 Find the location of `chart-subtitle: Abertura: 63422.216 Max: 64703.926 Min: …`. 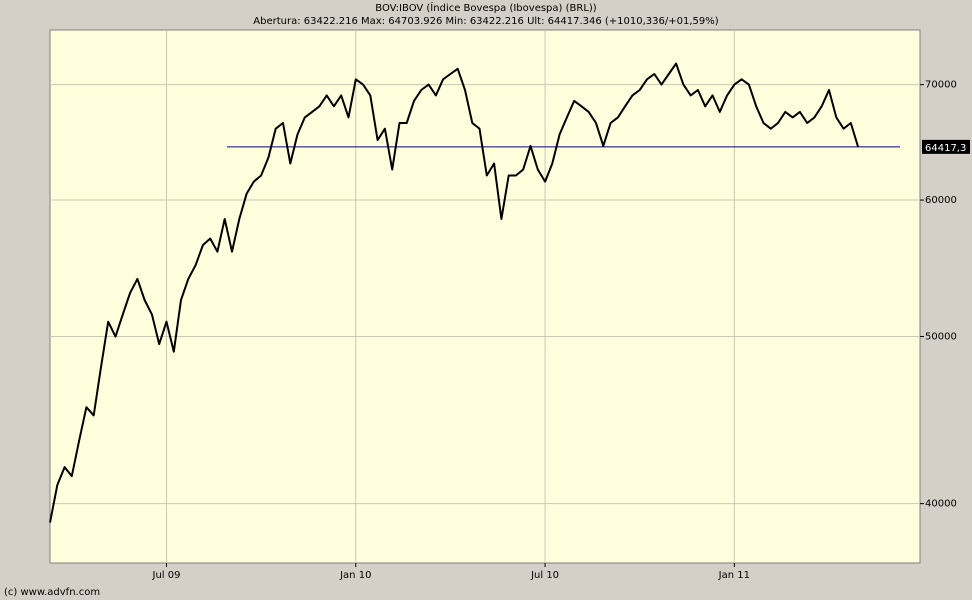

chart-subtitle: Abertura: 63422.216 Max: 64703.926 Min: … is located at coordinates (485, 21).